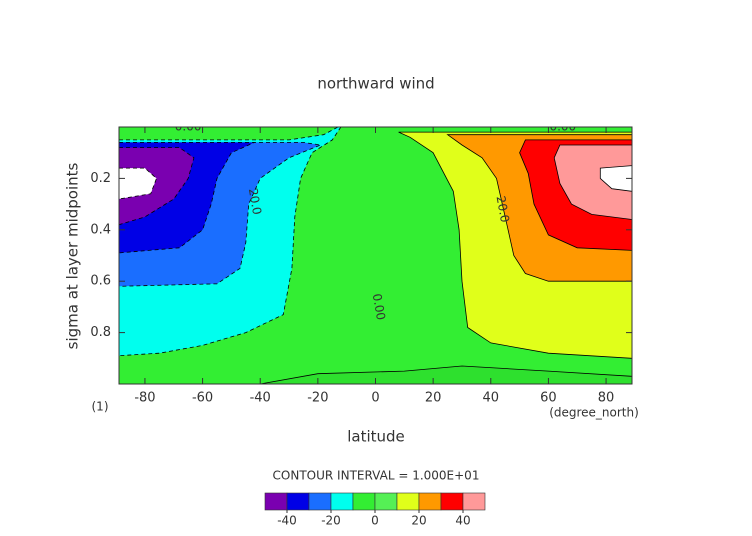  Describe the element at coordinates (548, 398) in the screenshot. I see `x-tick-label: 60` at that location.